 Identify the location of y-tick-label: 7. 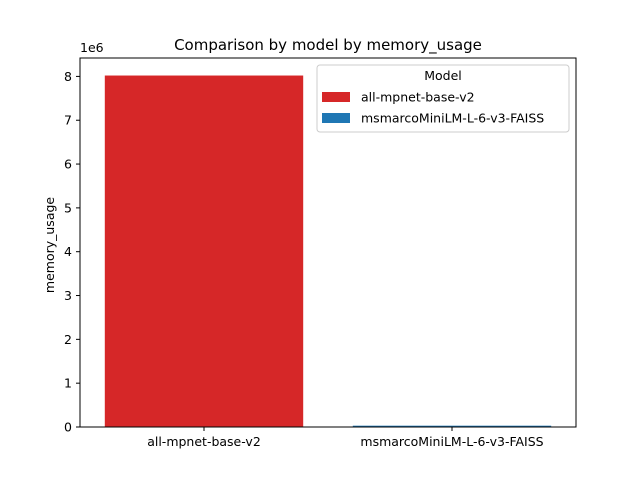
(68, 120).